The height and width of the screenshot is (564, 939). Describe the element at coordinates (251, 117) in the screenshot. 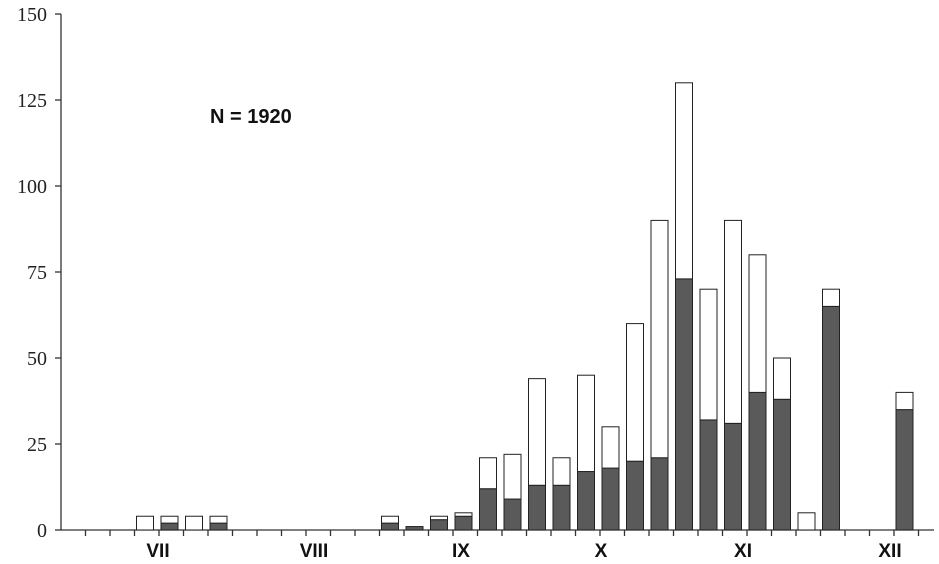

I see `chart-annotation: N = 1920` at that location.